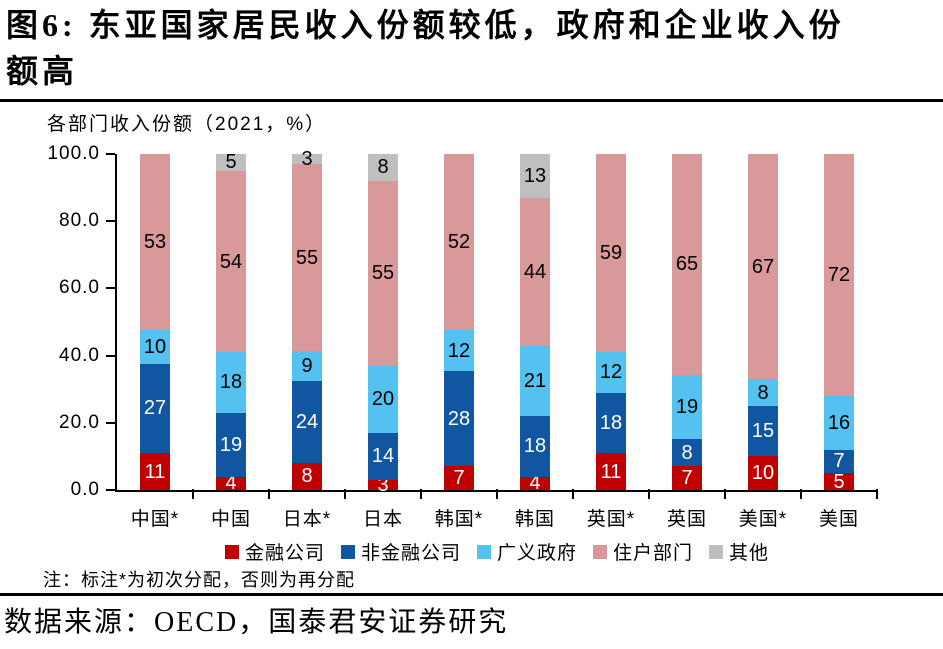 Image resolution: width=943 pixels, height=649 pixels. Describe the element at coordinates (79, 355) in the screenshot. I see `y-axis-label: 40.0` at that location.